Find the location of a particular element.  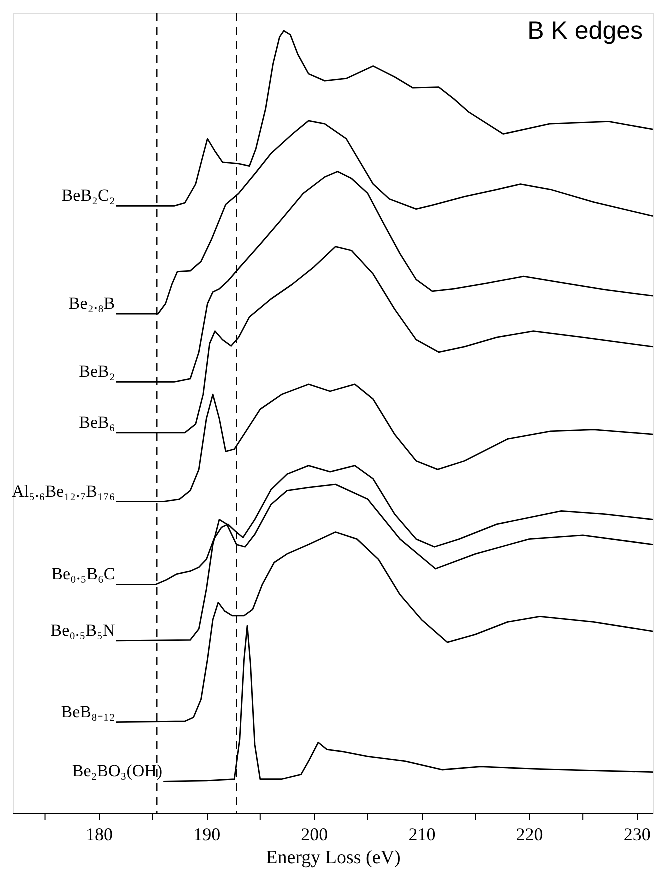

series-label: Be₀.₅B₅N is located at coordinates (83, 630).